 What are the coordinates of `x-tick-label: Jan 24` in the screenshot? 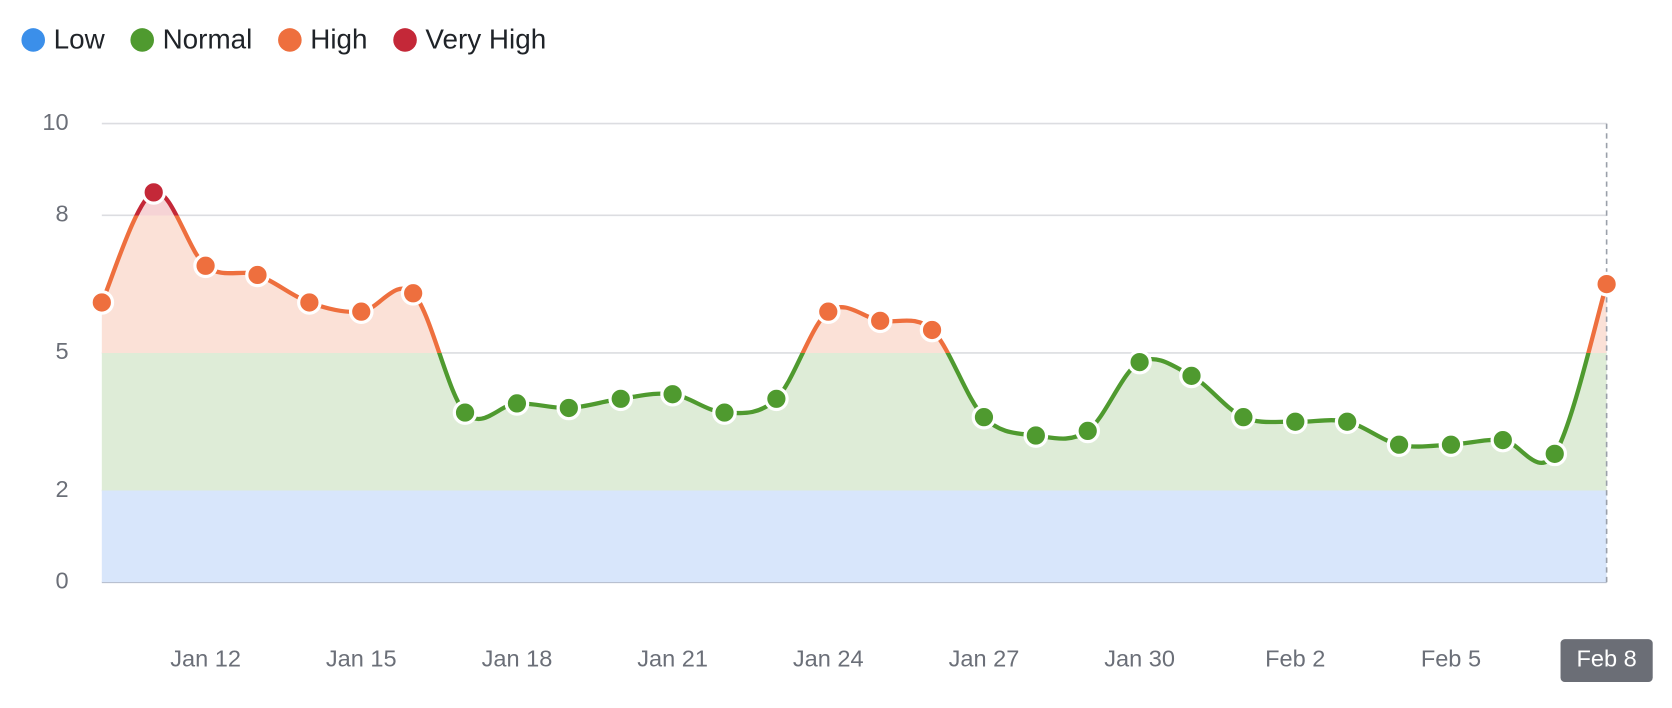 It's located at (828, 659).